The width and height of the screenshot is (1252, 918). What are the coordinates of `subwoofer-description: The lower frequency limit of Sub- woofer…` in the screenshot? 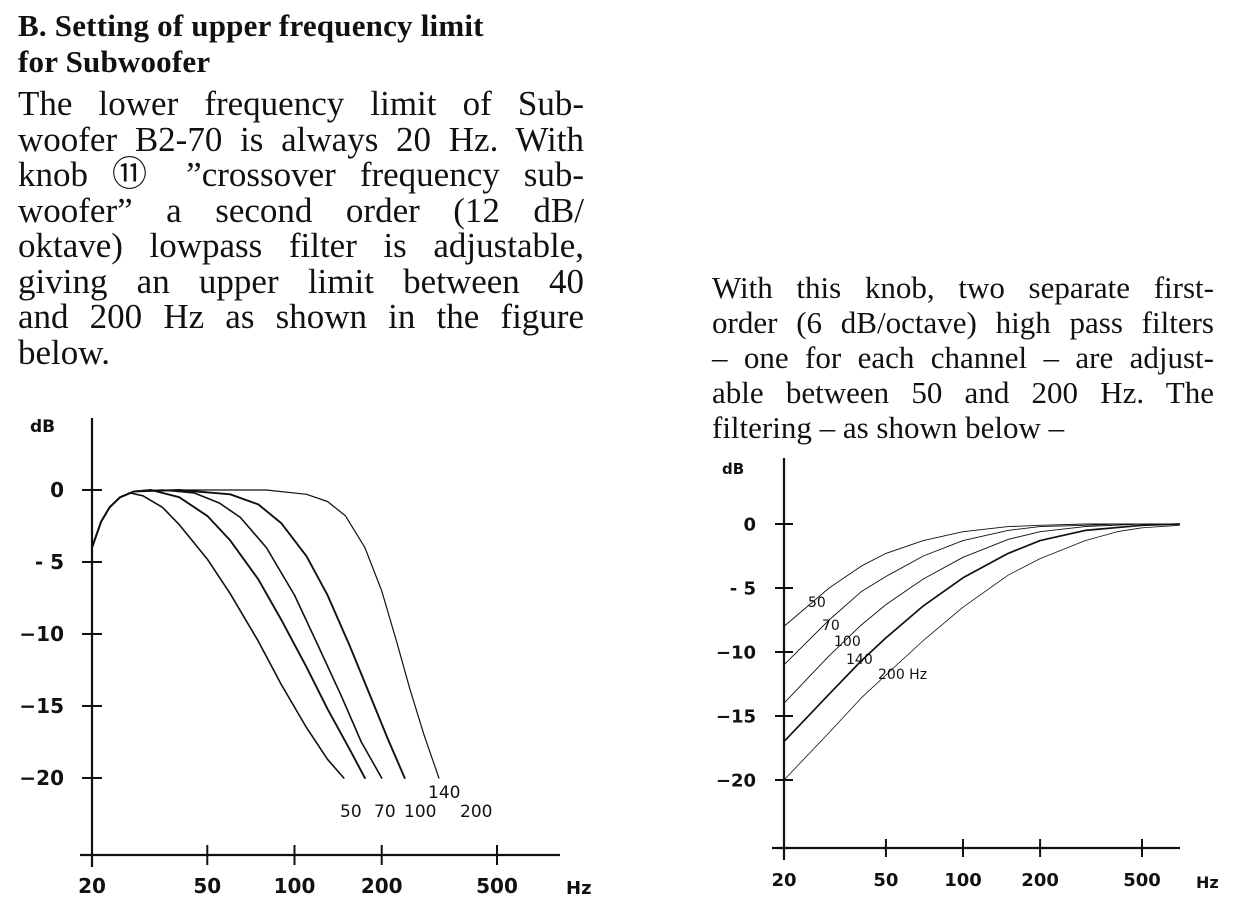 It's located at (301, 228).